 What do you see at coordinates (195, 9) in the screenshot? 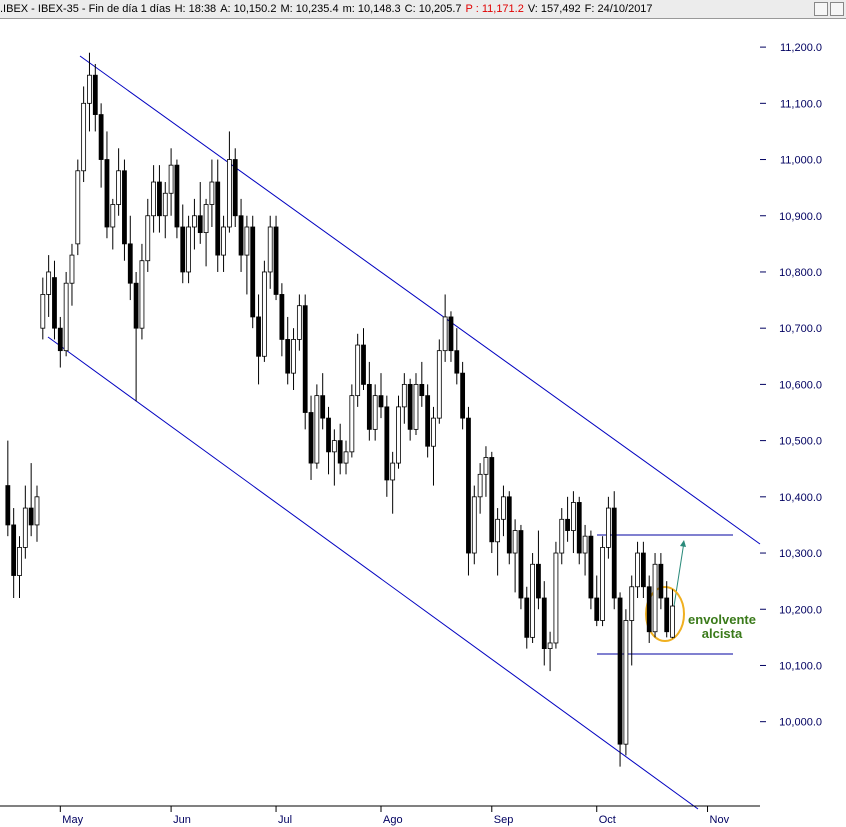
I see `header-field: H: 18:38` at bounding box center [195, 9].